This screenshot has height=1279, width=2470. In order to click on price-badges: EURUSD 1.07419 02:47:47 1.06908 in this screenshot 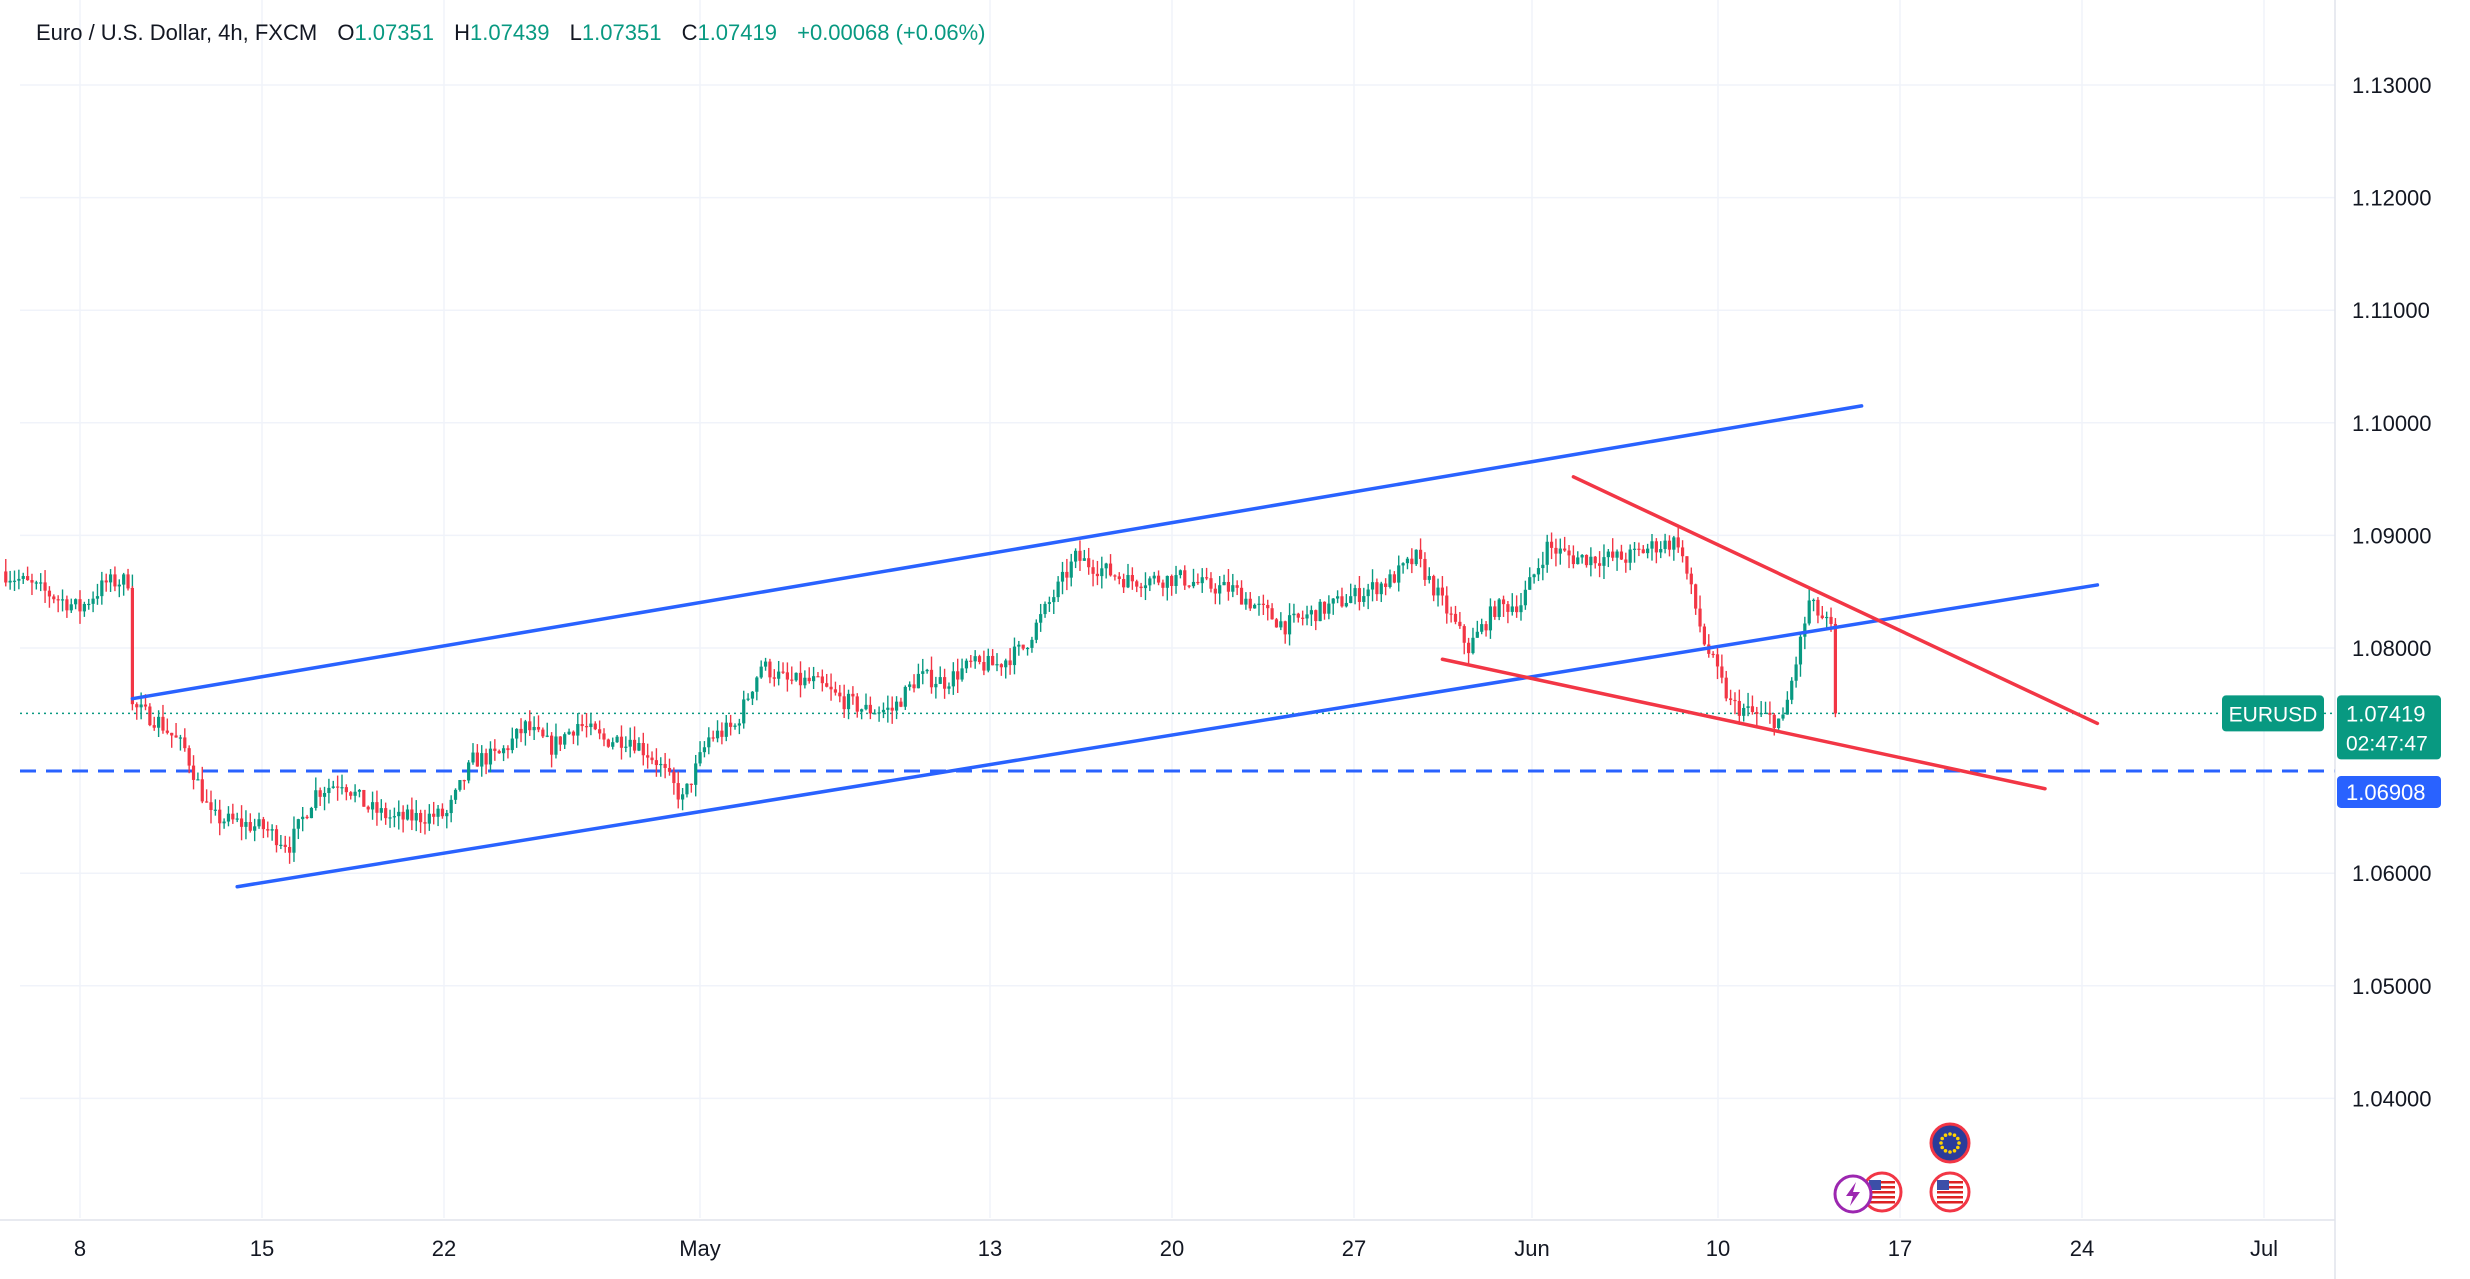, I will do `click(2331, 751)`.